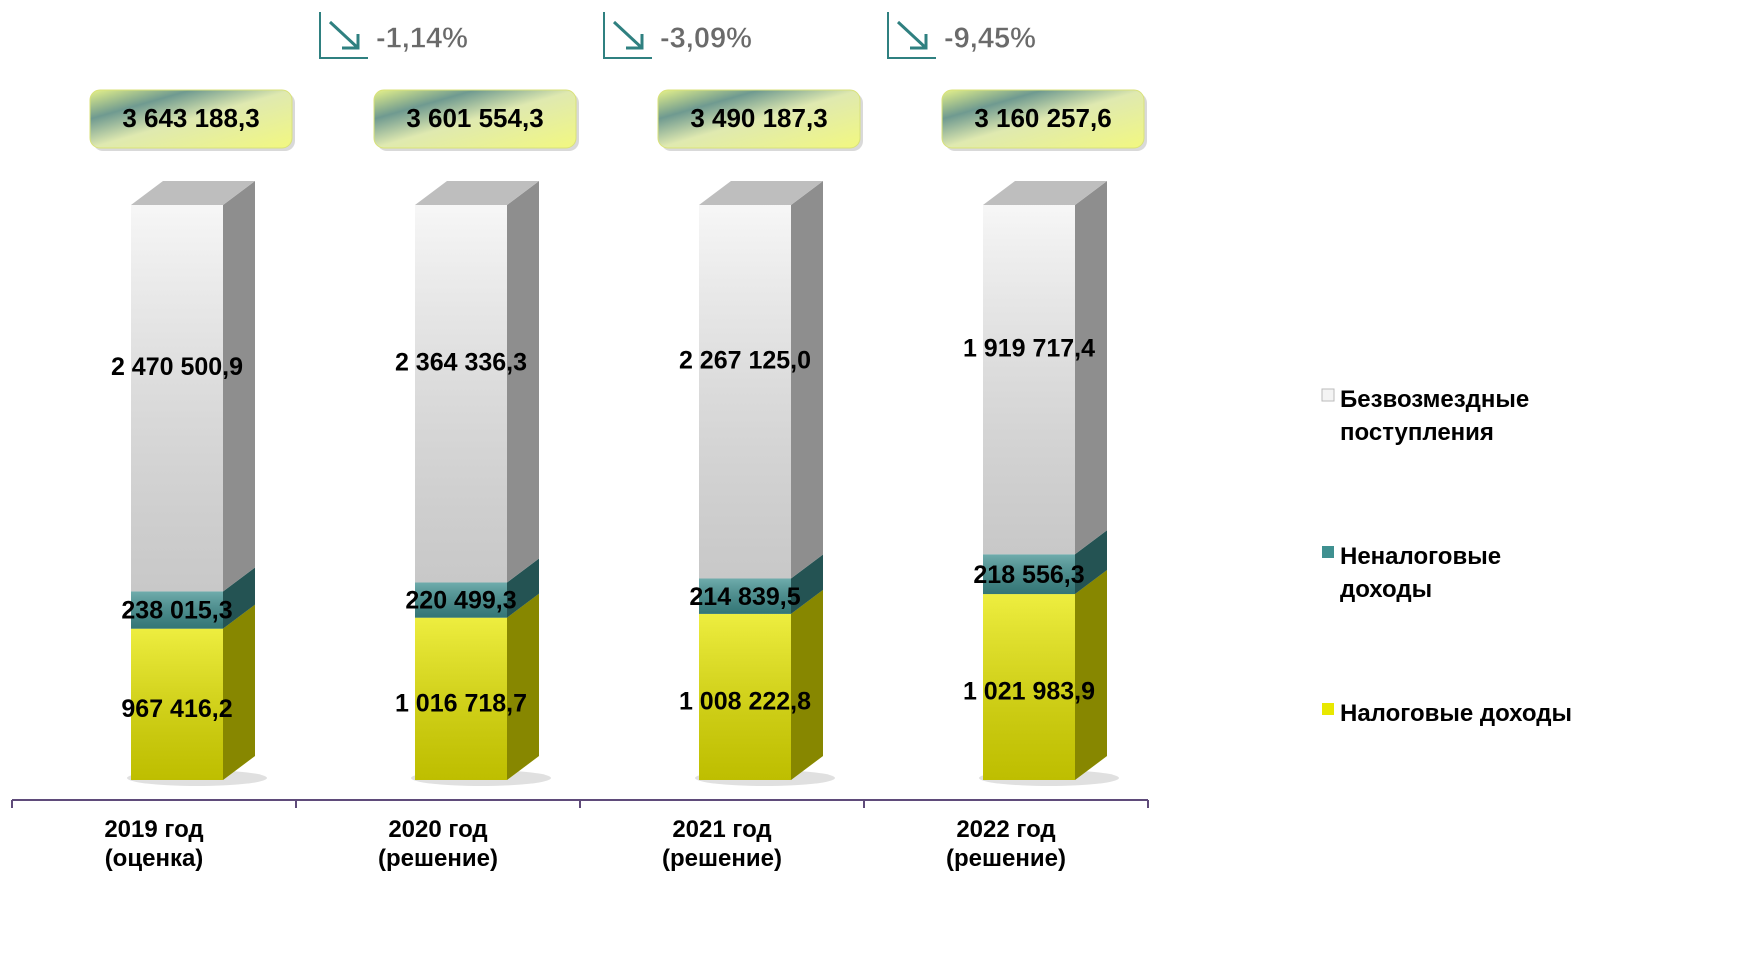  I want to click on data-label: 1 016 718,7, so click(461, 703).